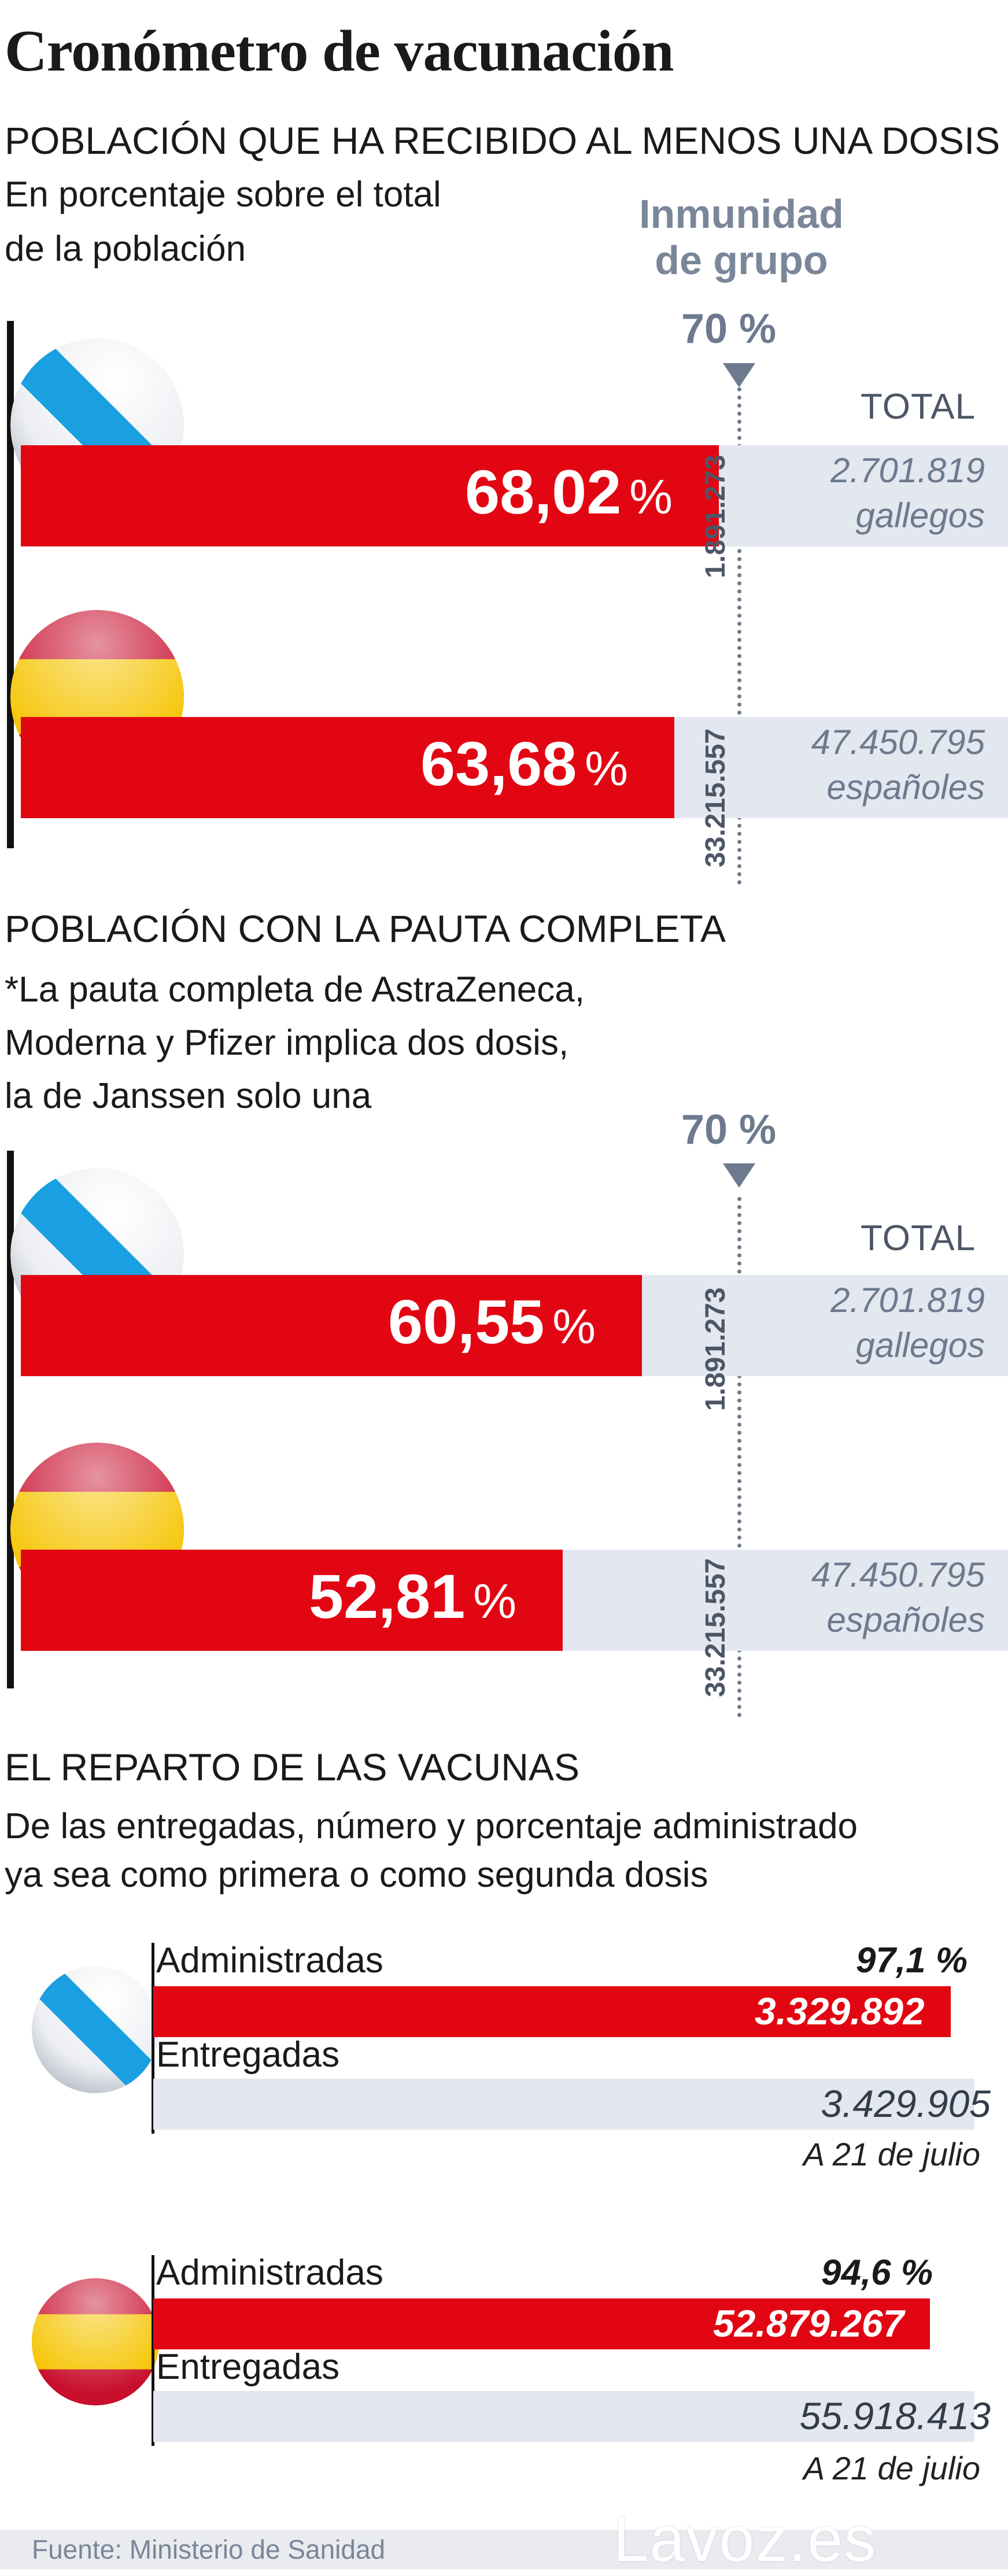  I want to click on page-title: Cronómetro de vacunación, so click(339, 51).